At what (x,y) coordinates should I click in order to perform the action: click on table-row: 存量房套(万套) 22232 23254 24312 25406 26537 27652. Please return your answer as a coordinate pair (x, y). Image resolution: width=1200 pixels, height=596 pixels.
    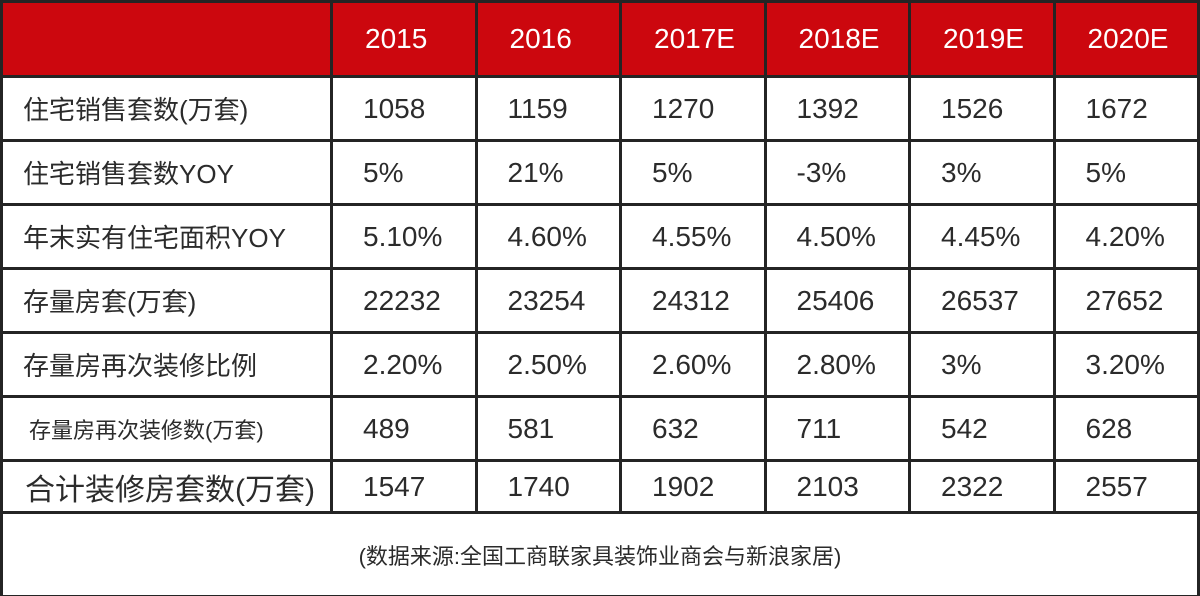
    Looking at the image, I should click on (600, 300).